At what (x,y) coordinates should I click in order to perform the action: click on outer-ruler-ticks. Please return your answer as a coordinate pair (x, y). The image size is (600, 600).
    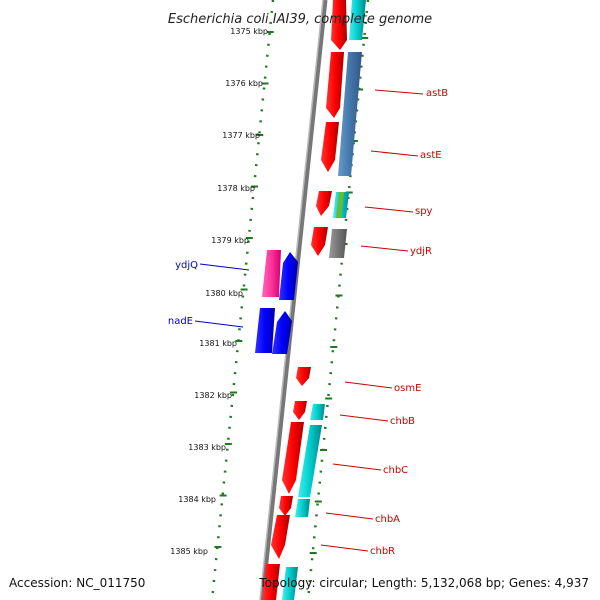
    Looking at the image, I should click on (339, 295).